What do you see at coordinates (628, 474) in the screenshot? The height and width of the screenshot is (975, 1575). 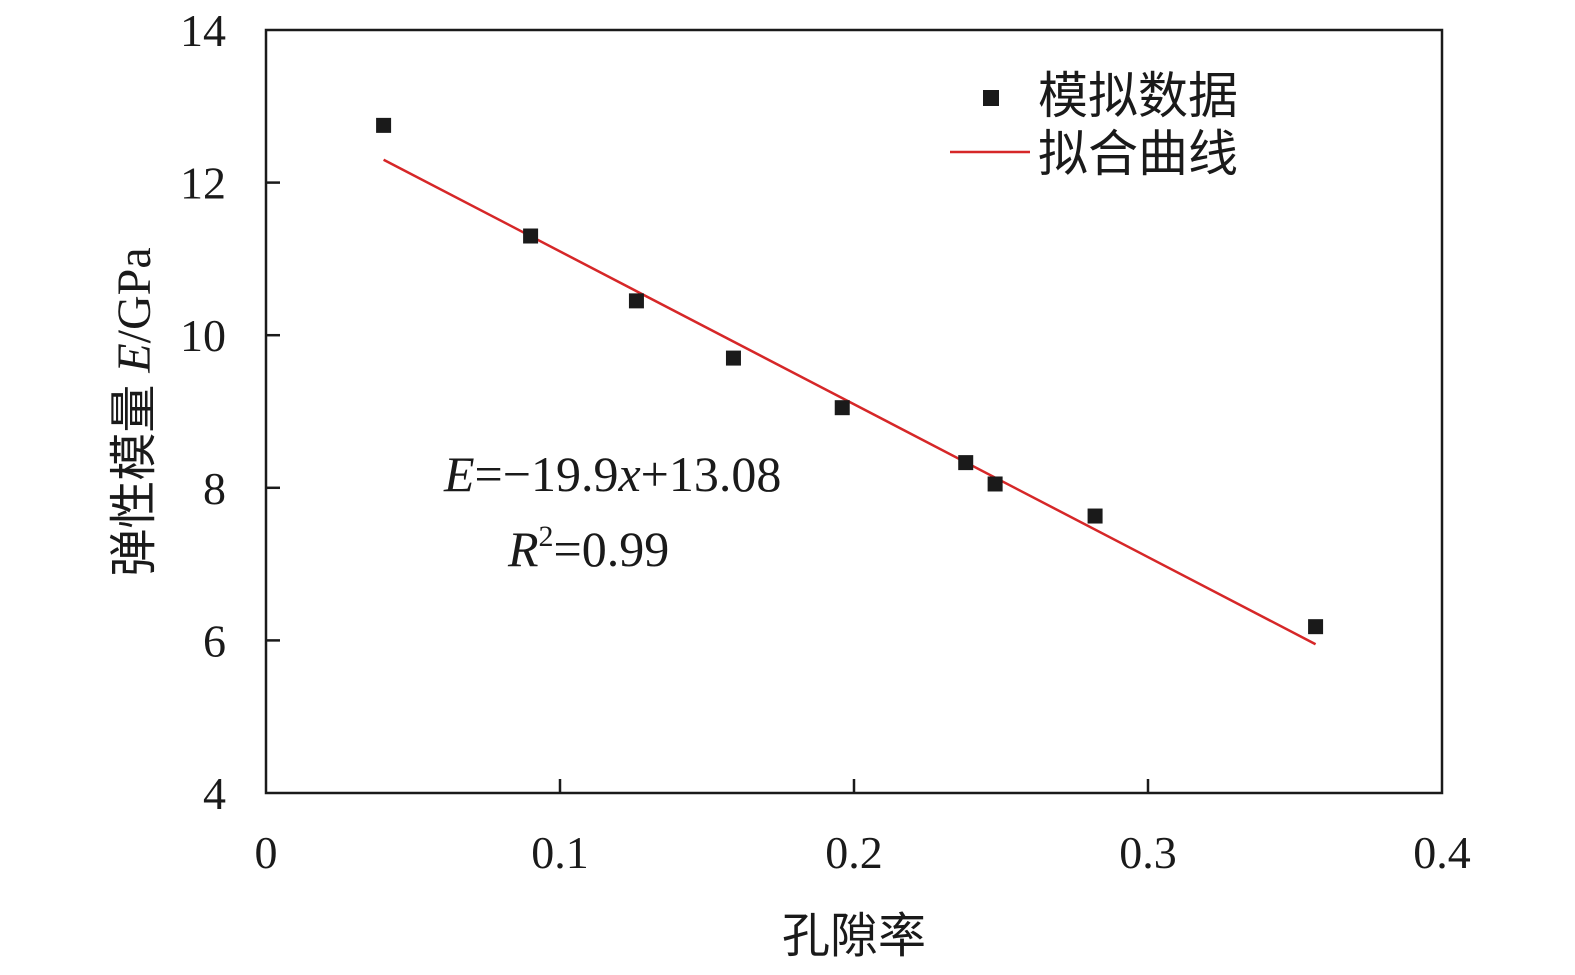 I see `eq-var-x: x` at bounding box center [628, 474].